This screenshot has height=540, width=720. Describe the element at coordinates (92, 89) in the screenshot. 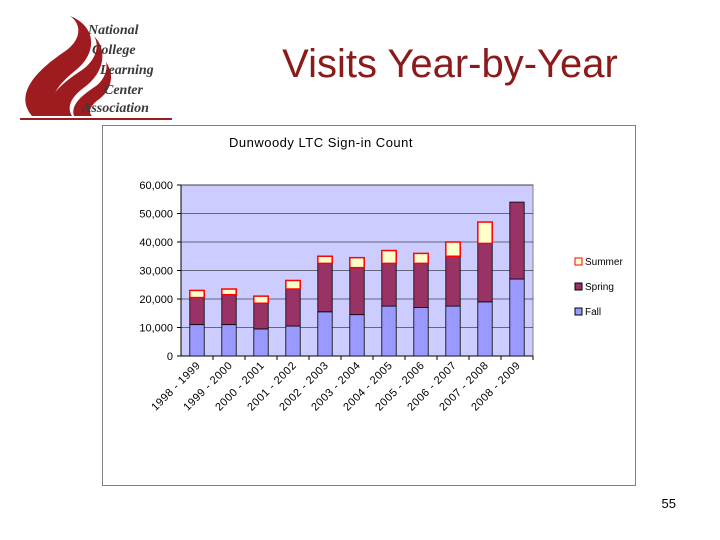

I see `logo-flame-small` at that location.